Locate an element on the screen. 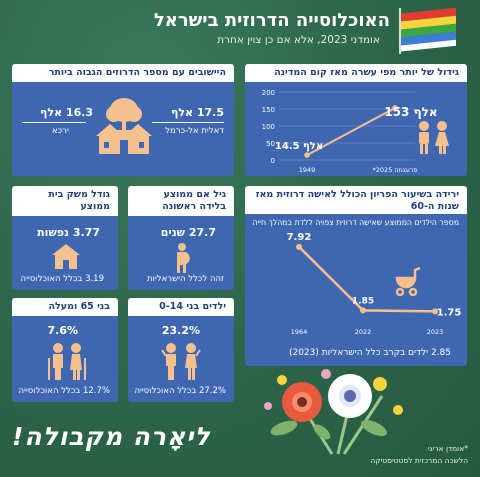 The image size is (480, 477). growth-xtick-1: *פרוגנוזה 2025 is located at coordinates (395, 170).